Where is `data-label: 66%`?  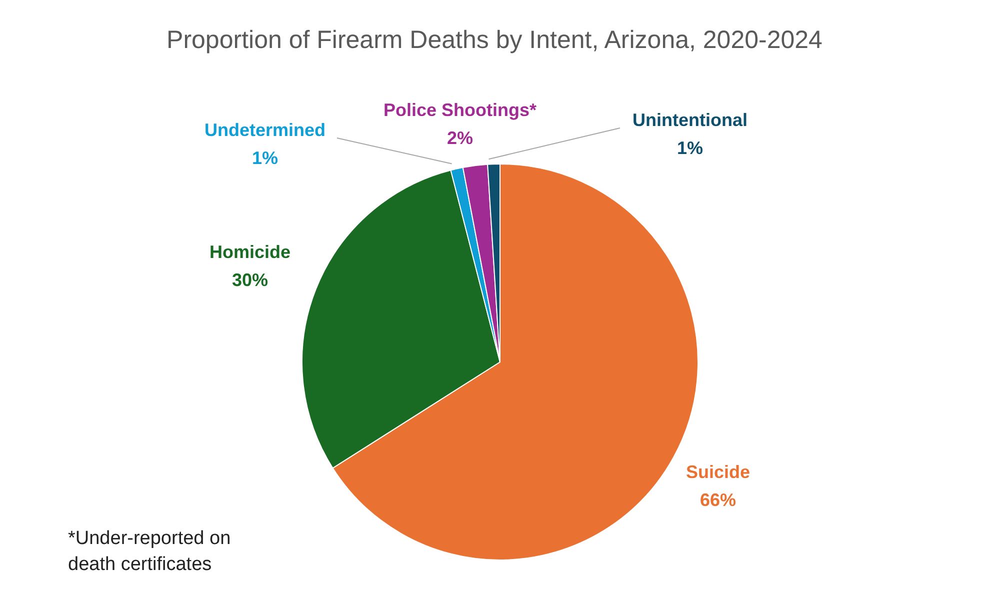
data-label: 66% is located at coordinates (718, 500).